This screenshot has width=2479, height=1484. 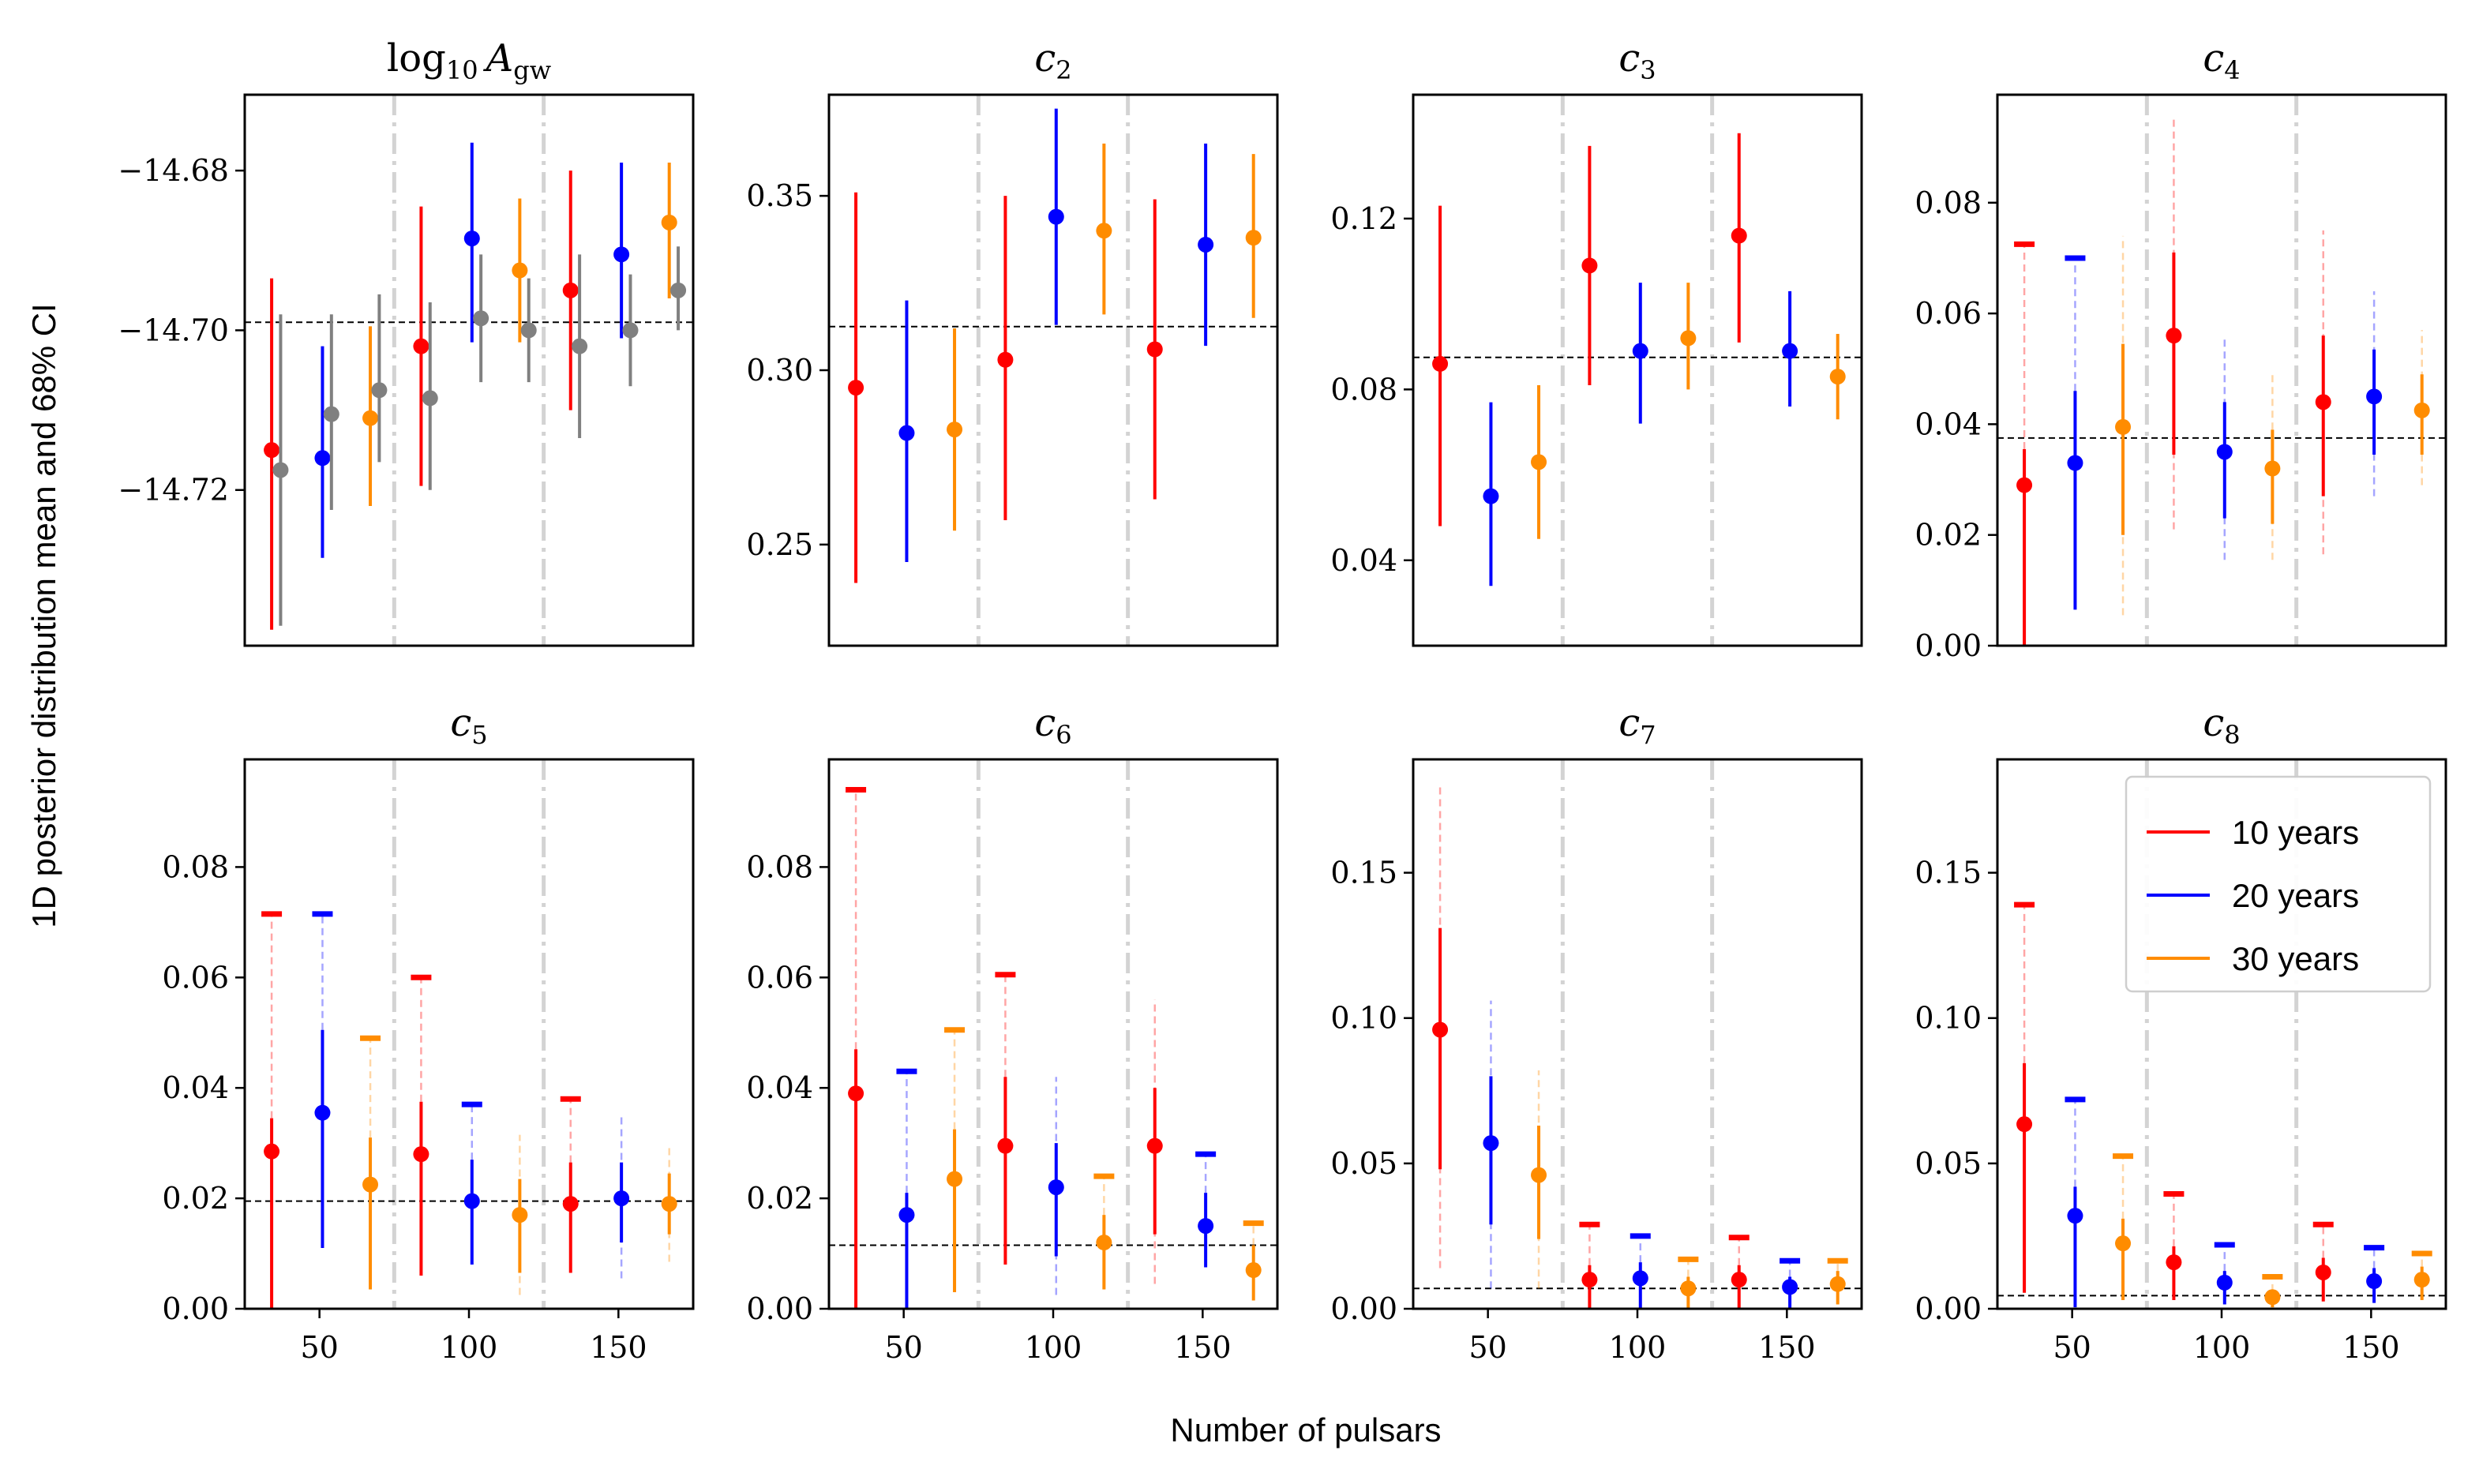 What do you see at coordinates (2295, 895) in the screenshot?
I see `legend-entry-label: 20 years` at bounding box center [2295, 895].